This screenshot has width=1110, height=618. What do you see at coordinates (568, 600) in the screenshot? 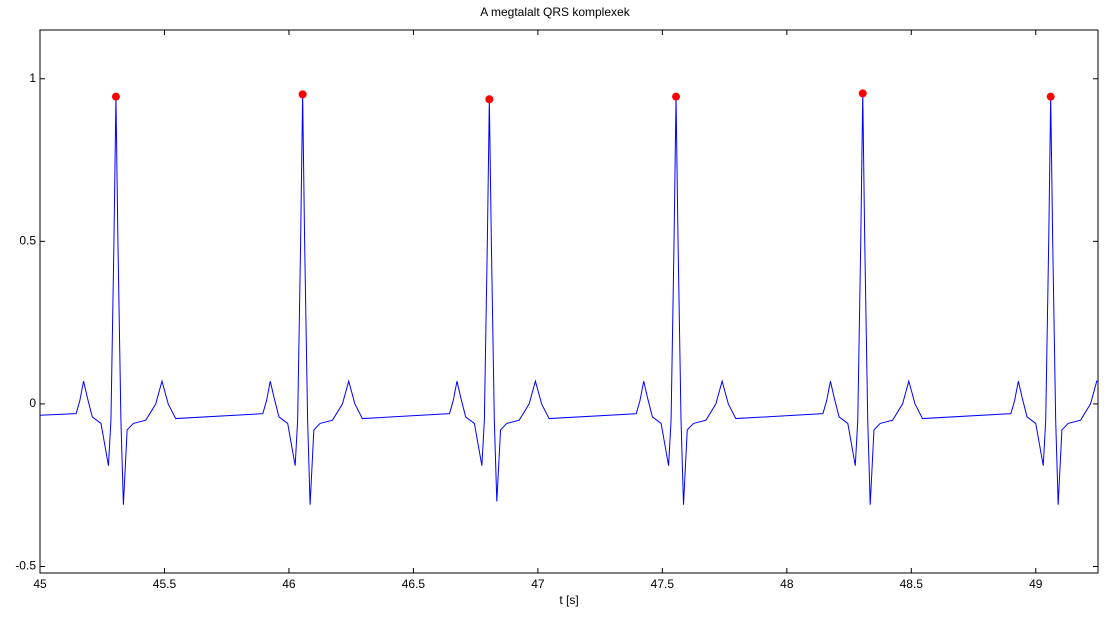
I see `x-axis-label: t [s]` at bounding box center [568, 600].